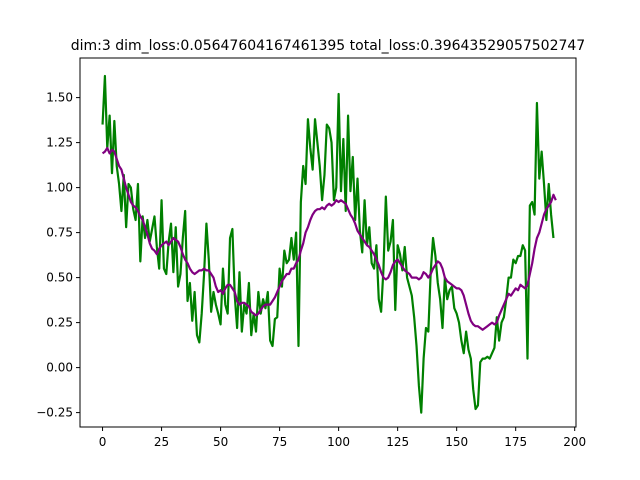 Image resolution: width=640 pixels, height=480 pixels. What do you see at coordinates (54, 413) in the screenshot?
I see `y-tick-label: −0.25` at bounding box center [54, 413].